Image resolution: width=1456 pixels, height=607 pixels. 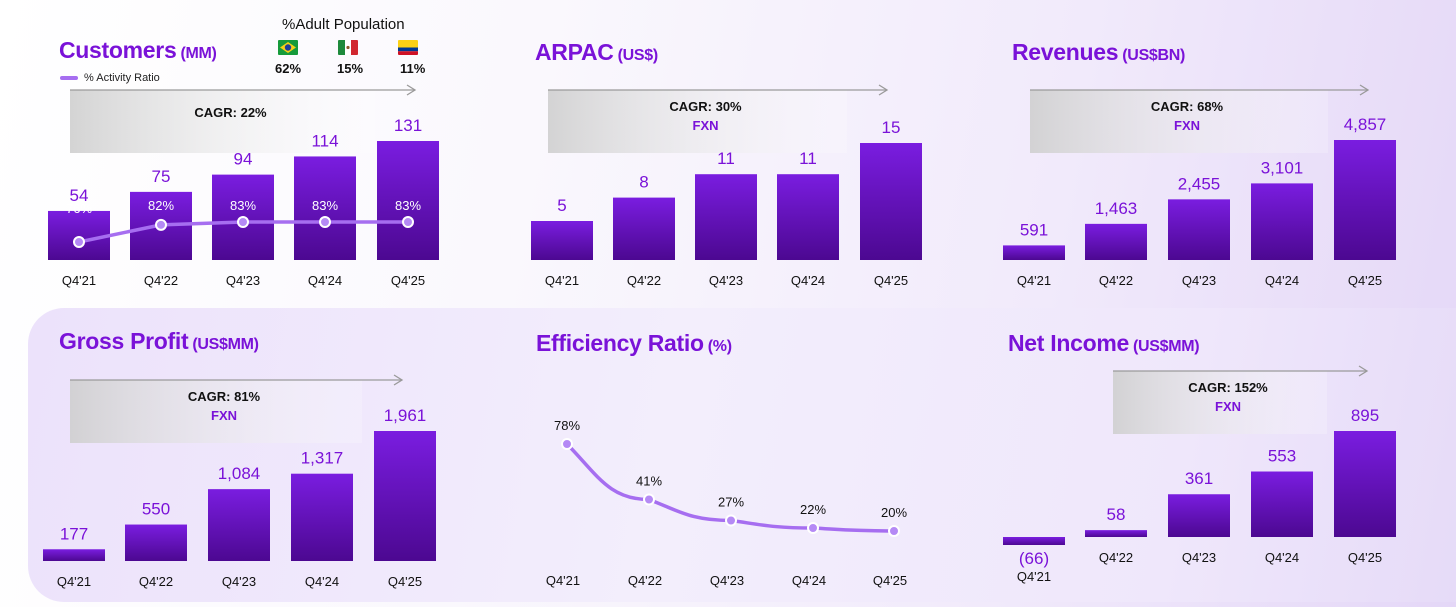 I want to click on mexico-pct: 15%, so click(x=350, y=68).